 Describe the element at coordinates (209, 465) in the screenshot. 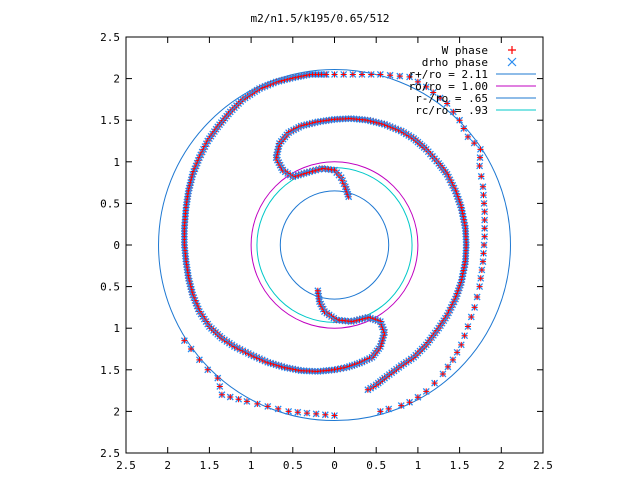

I see `x-tick-label: 1.5` at that location.